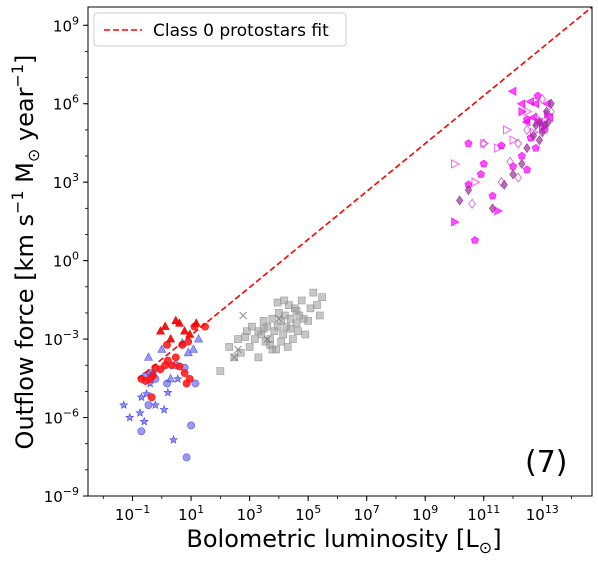 This screenshot has height=561, width=598. Describe the element at coordinates (25, 117) in the screenshot. I see `y-axis-title-part-3: year` at that location.